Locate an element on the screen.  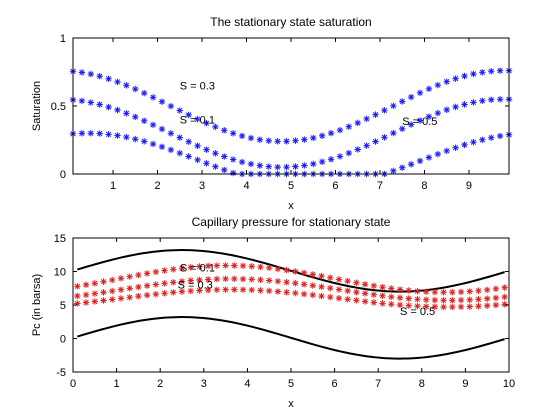
x-tick-label: 8 is located at coordinates (422, 384).